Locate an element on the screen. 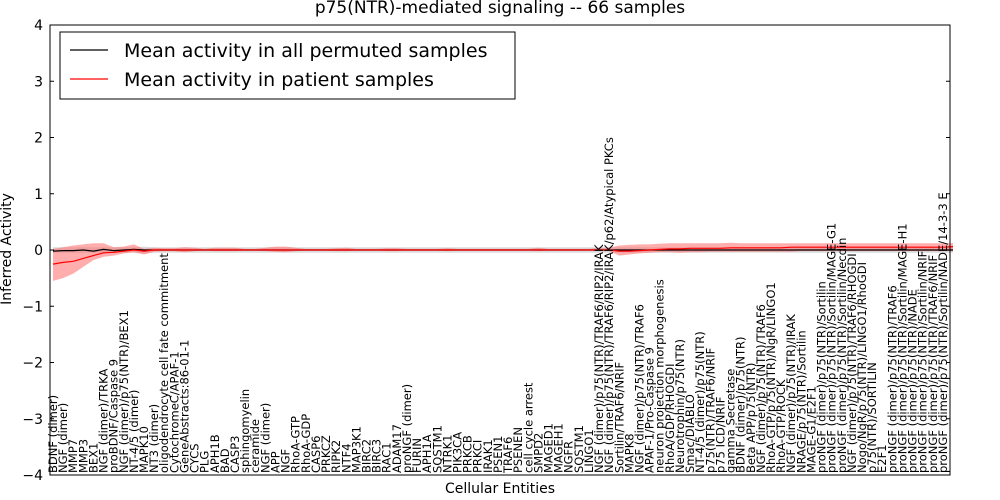 This screenshot has height=500, width=1000. x-category-label: MAPK8 is located at coordinates (629, 453).